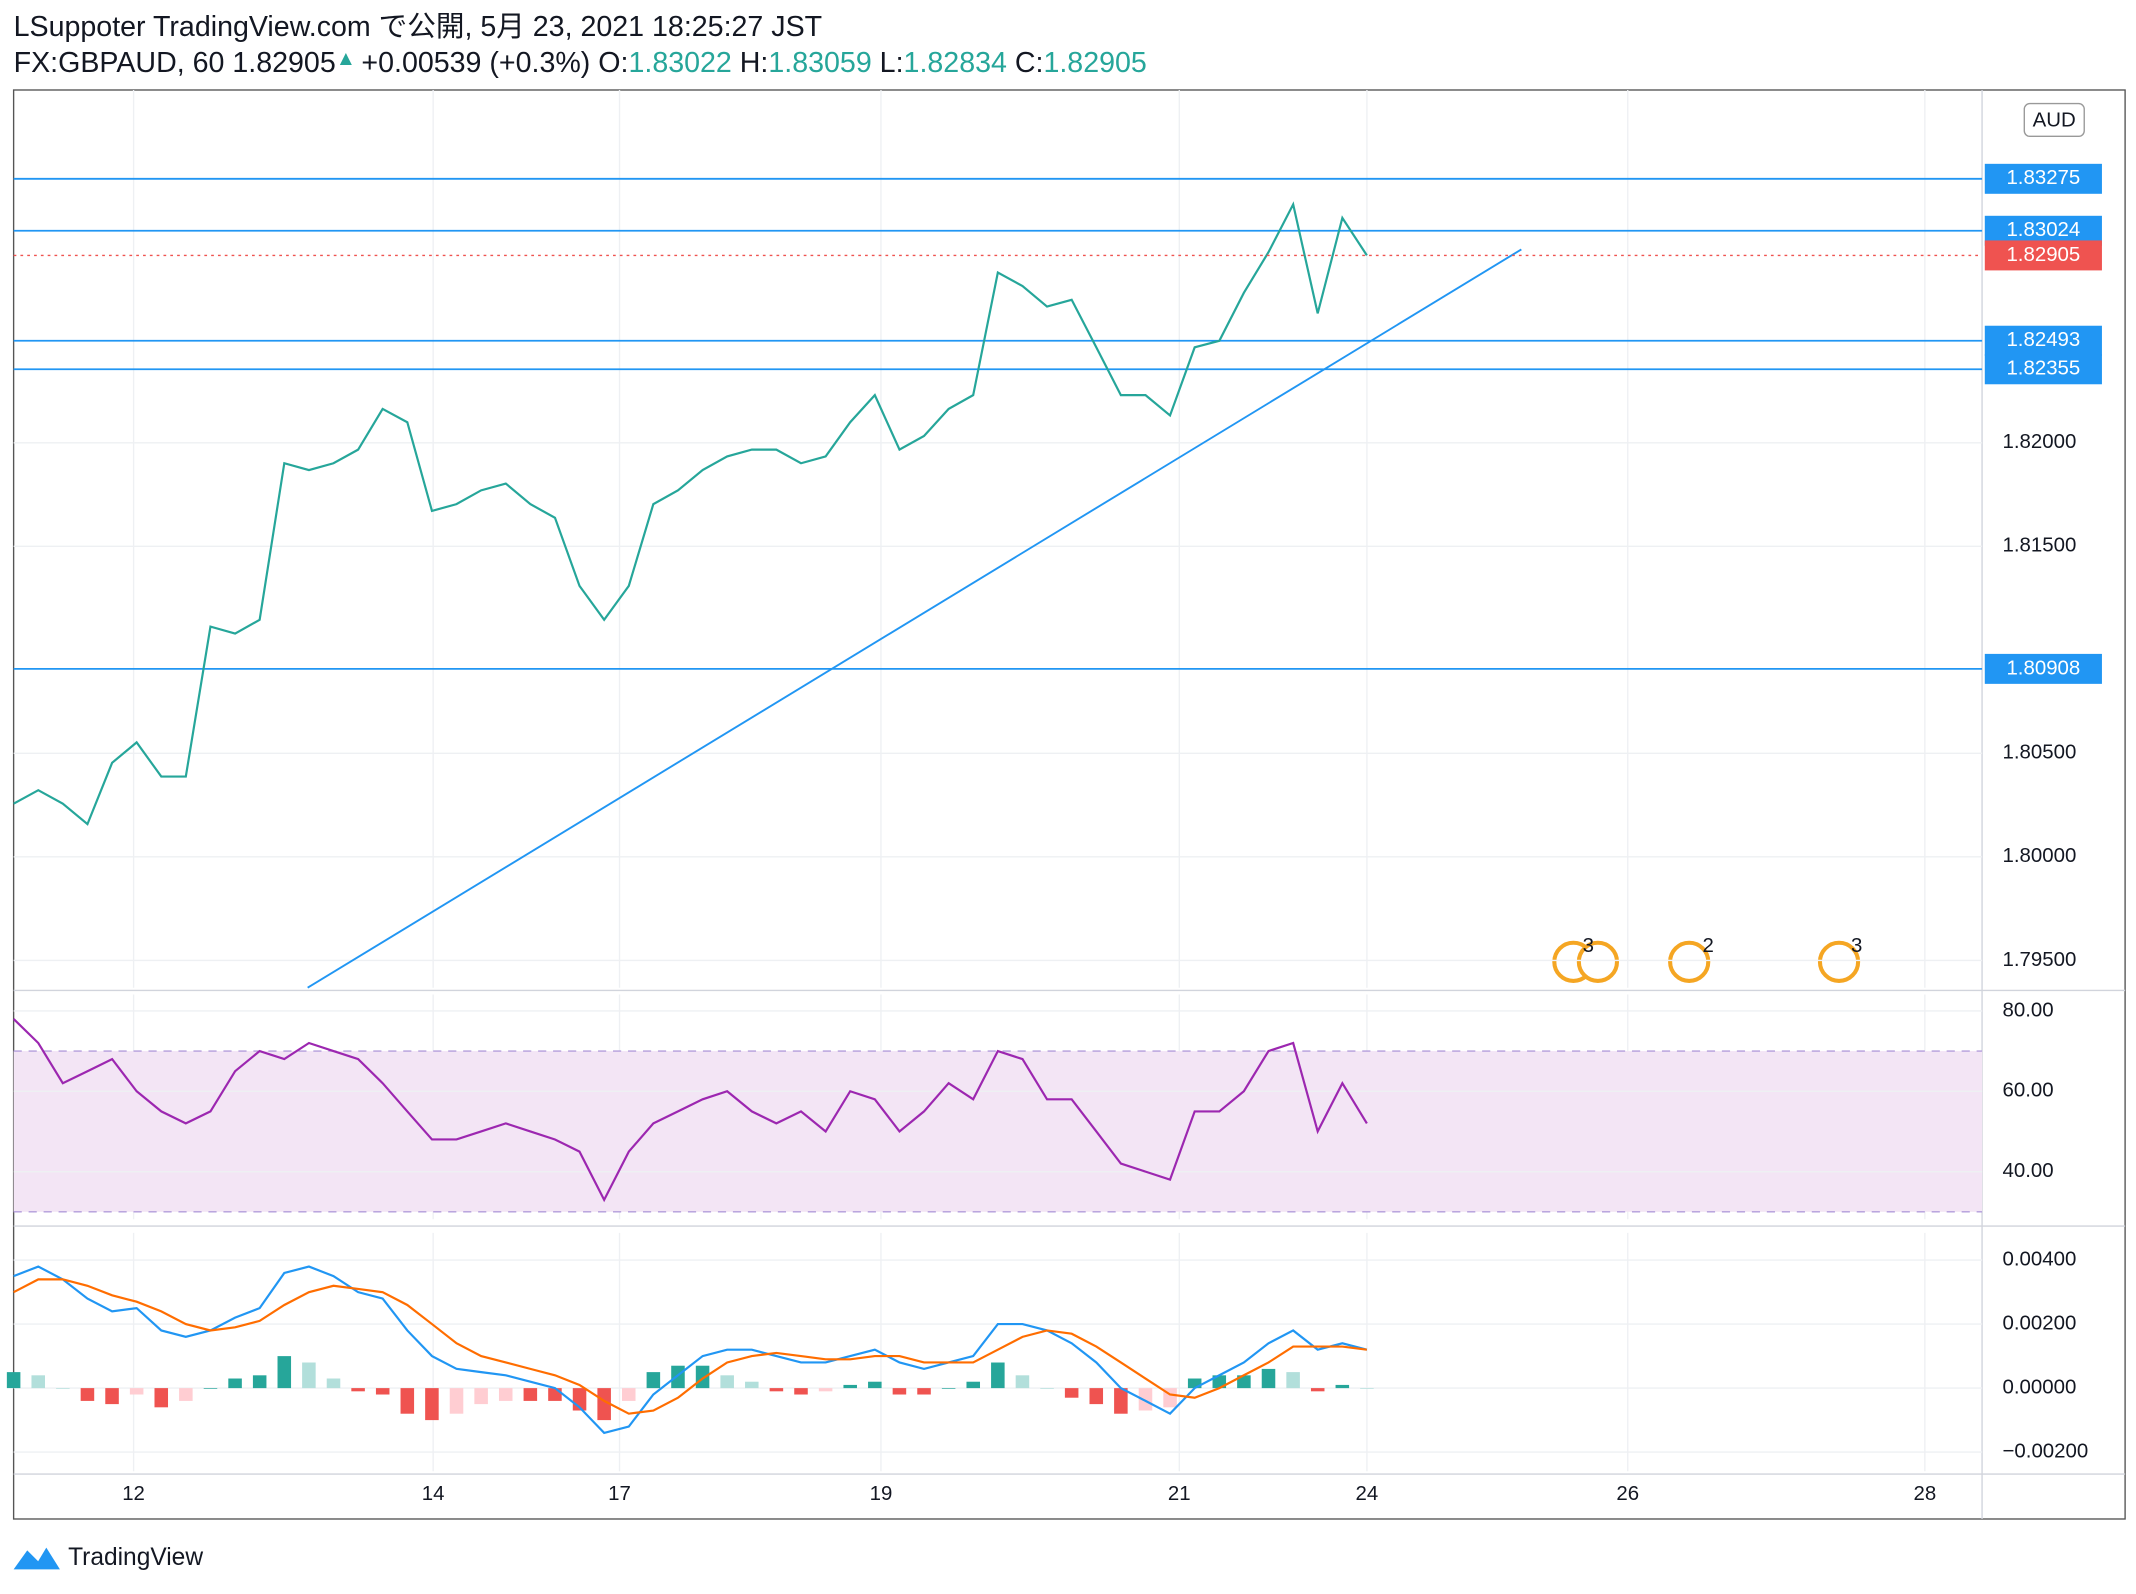  What do you see at coordinates (2039, 753) in the screenshot?
I see `y-tick-label: 1.80500` at bounding box center [2039, 753].